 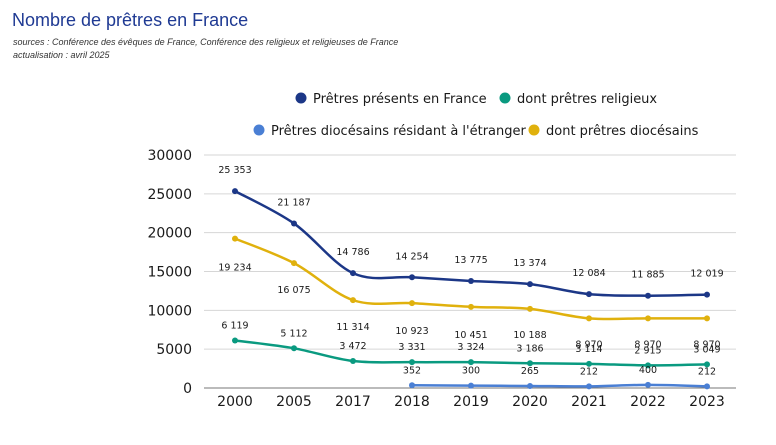 What do you see at coordinates (706, 349) in the screenshot?
I see `data-label: 3 049` at bounding box center [706, 349].